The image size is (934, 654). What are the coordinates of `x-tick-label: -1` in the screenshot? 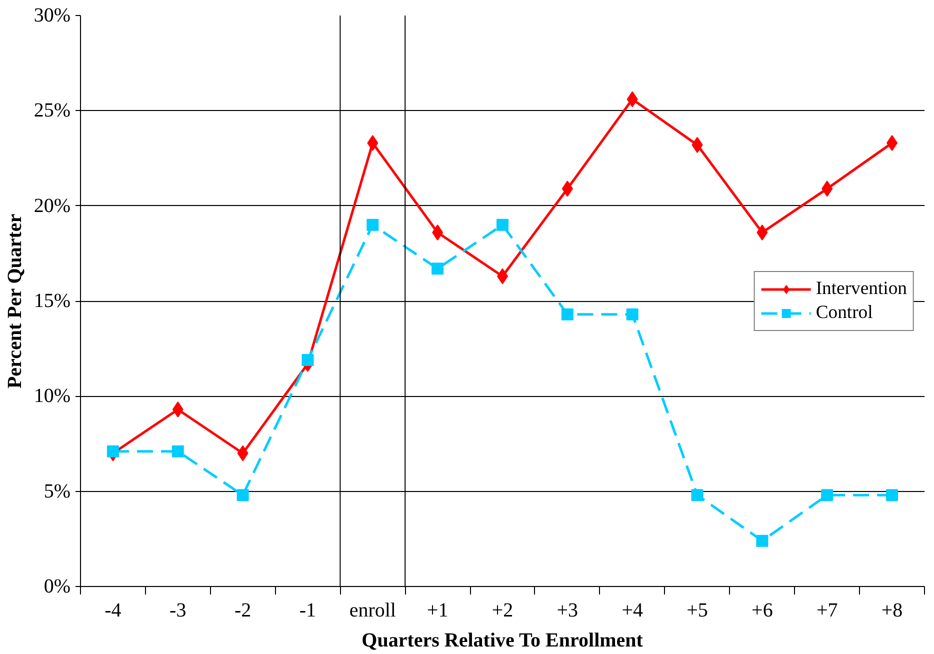 It's located at (307, 611).